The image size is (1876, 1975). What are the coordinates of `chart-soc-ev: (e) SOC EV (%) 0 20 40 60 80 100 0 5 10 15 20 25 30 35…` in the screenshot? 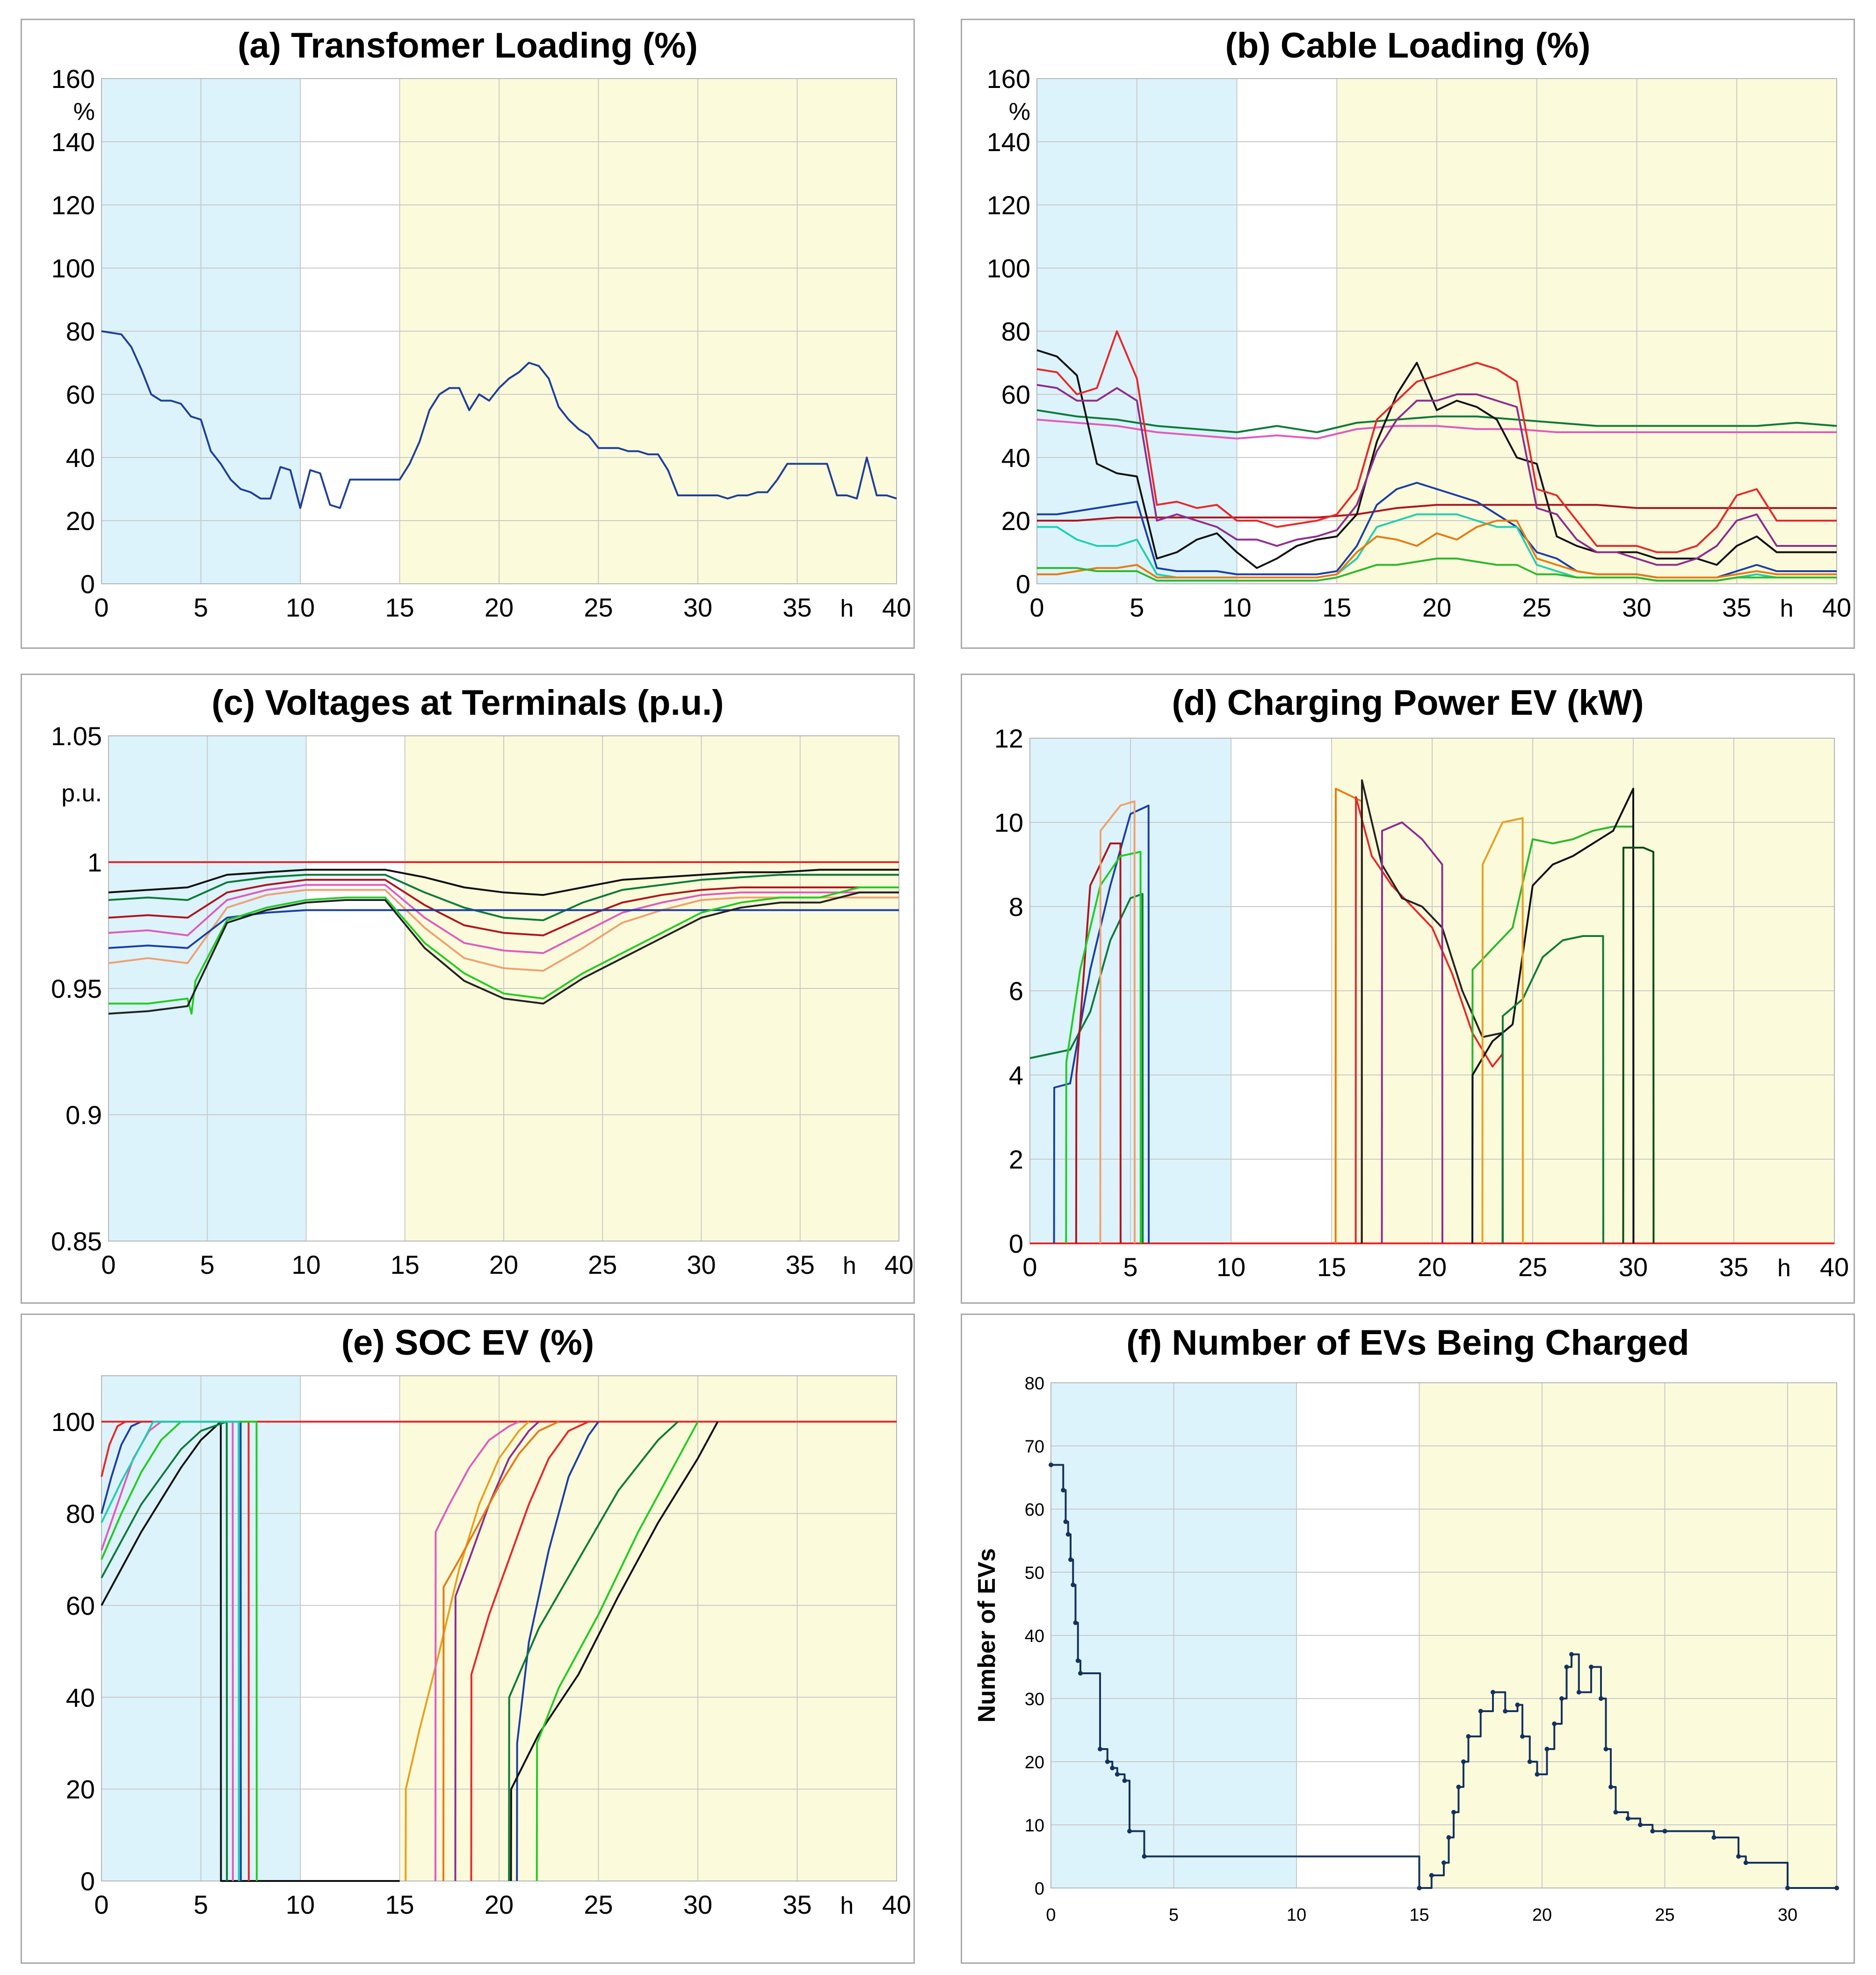 It's located at (481, 1621).